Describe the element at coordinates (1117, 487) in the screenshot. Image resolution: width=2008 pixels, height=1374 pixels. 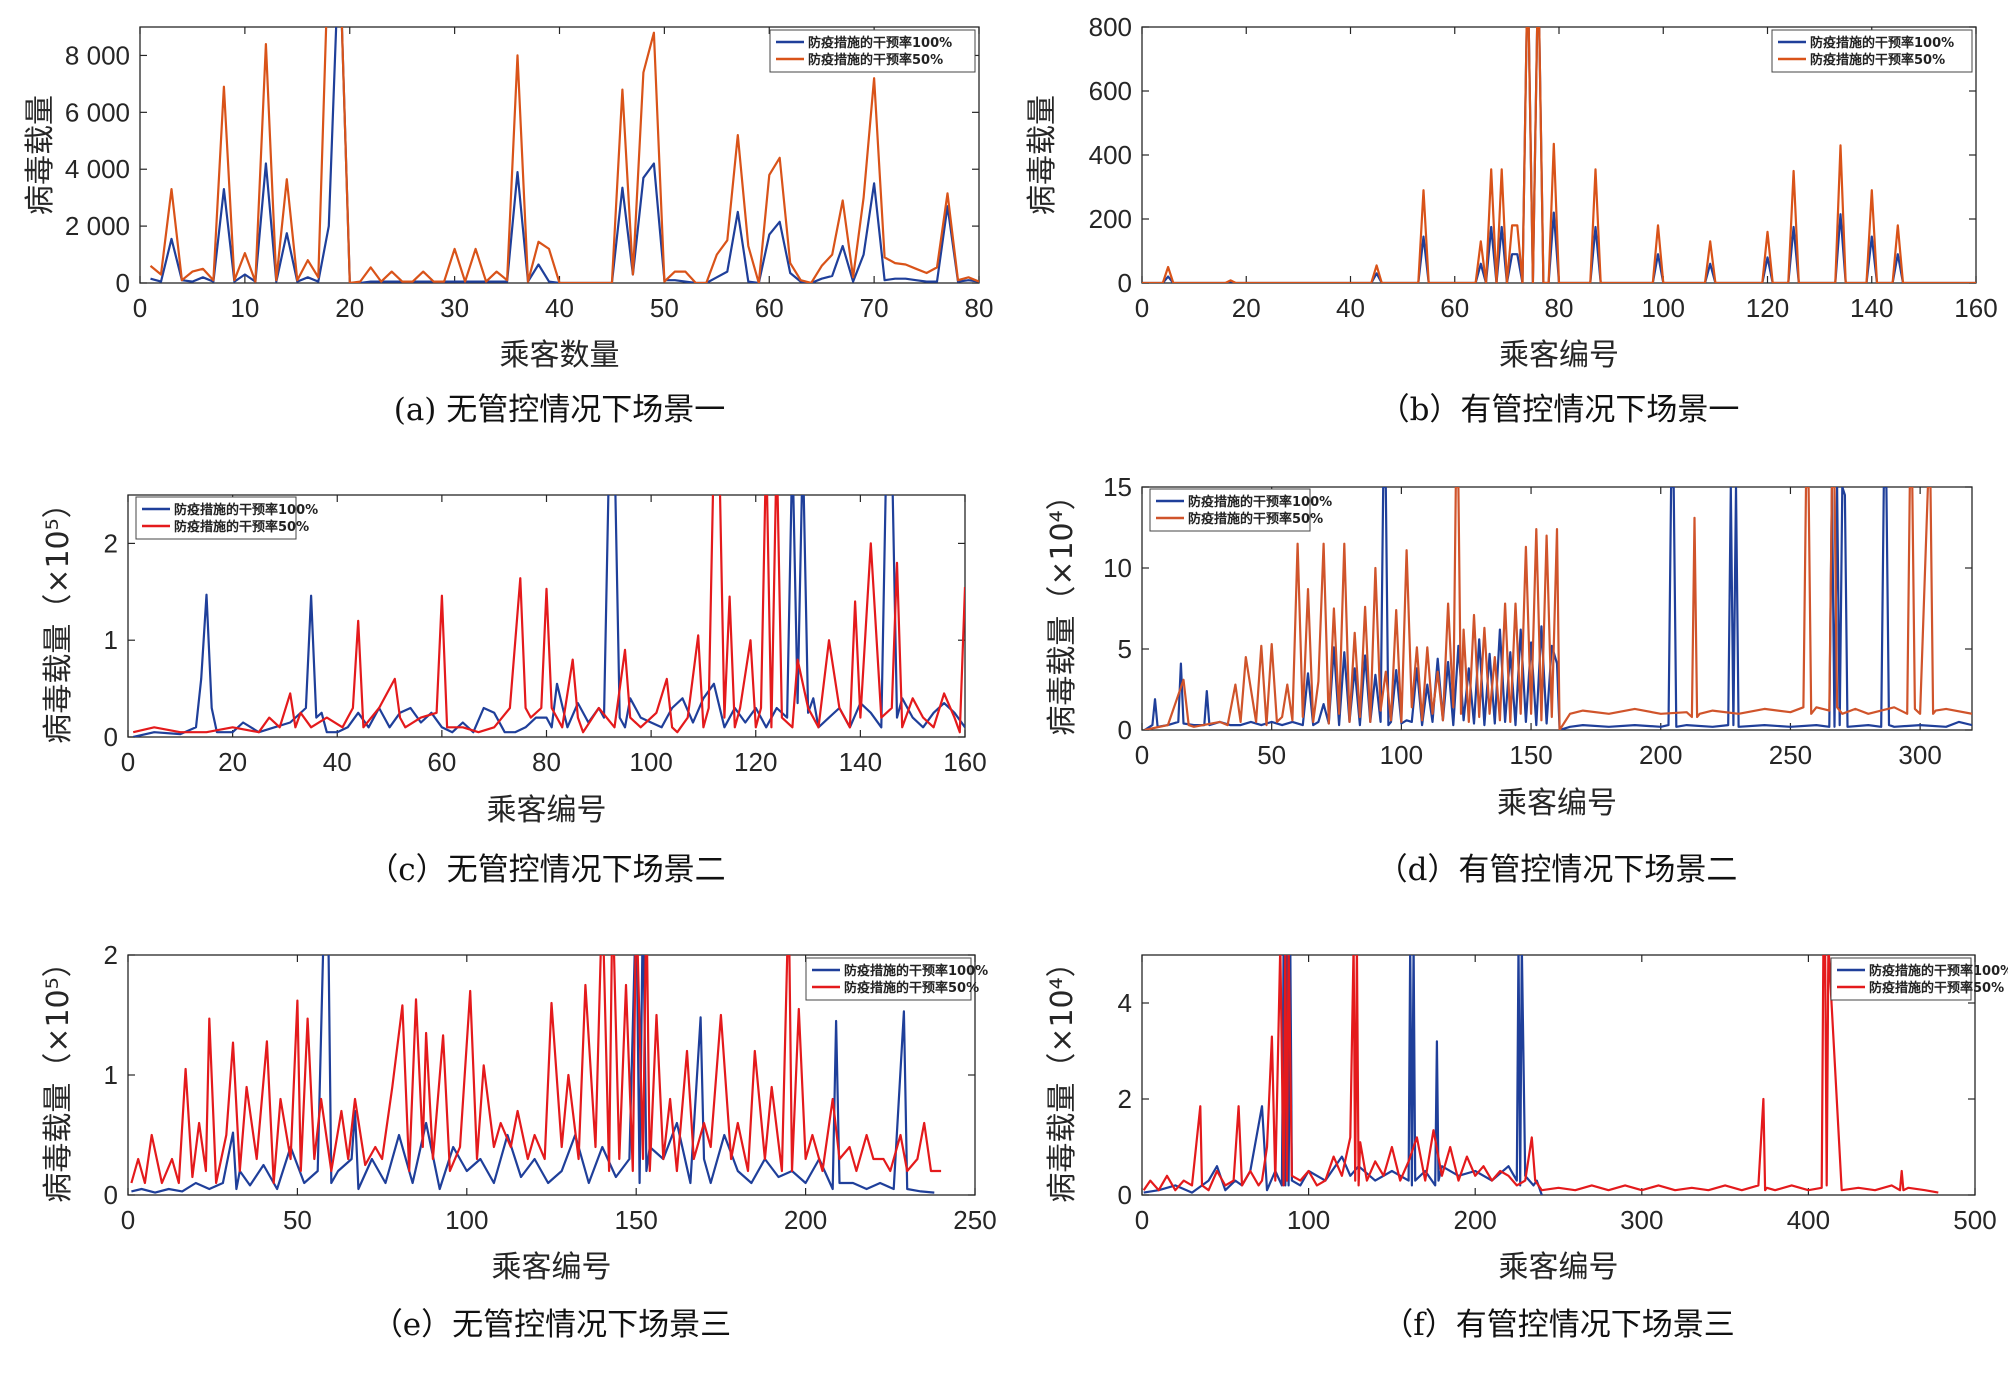
I see `y-tick-label: 15` at that location.